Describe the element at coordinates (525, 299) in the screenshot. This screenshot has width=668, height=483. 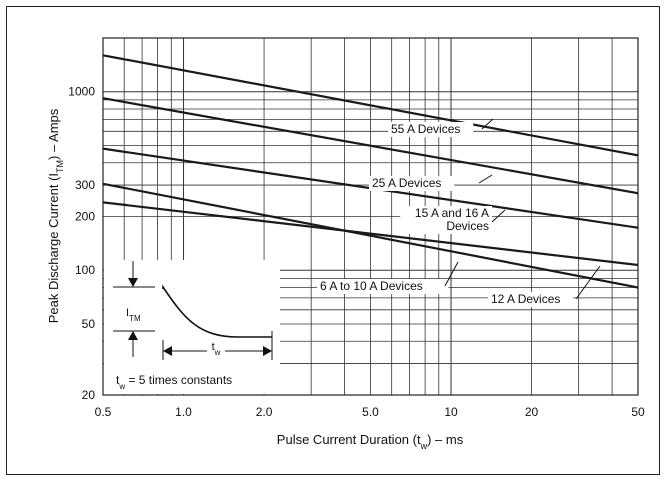
I see `label-12a: 12 A Devices` at that location.